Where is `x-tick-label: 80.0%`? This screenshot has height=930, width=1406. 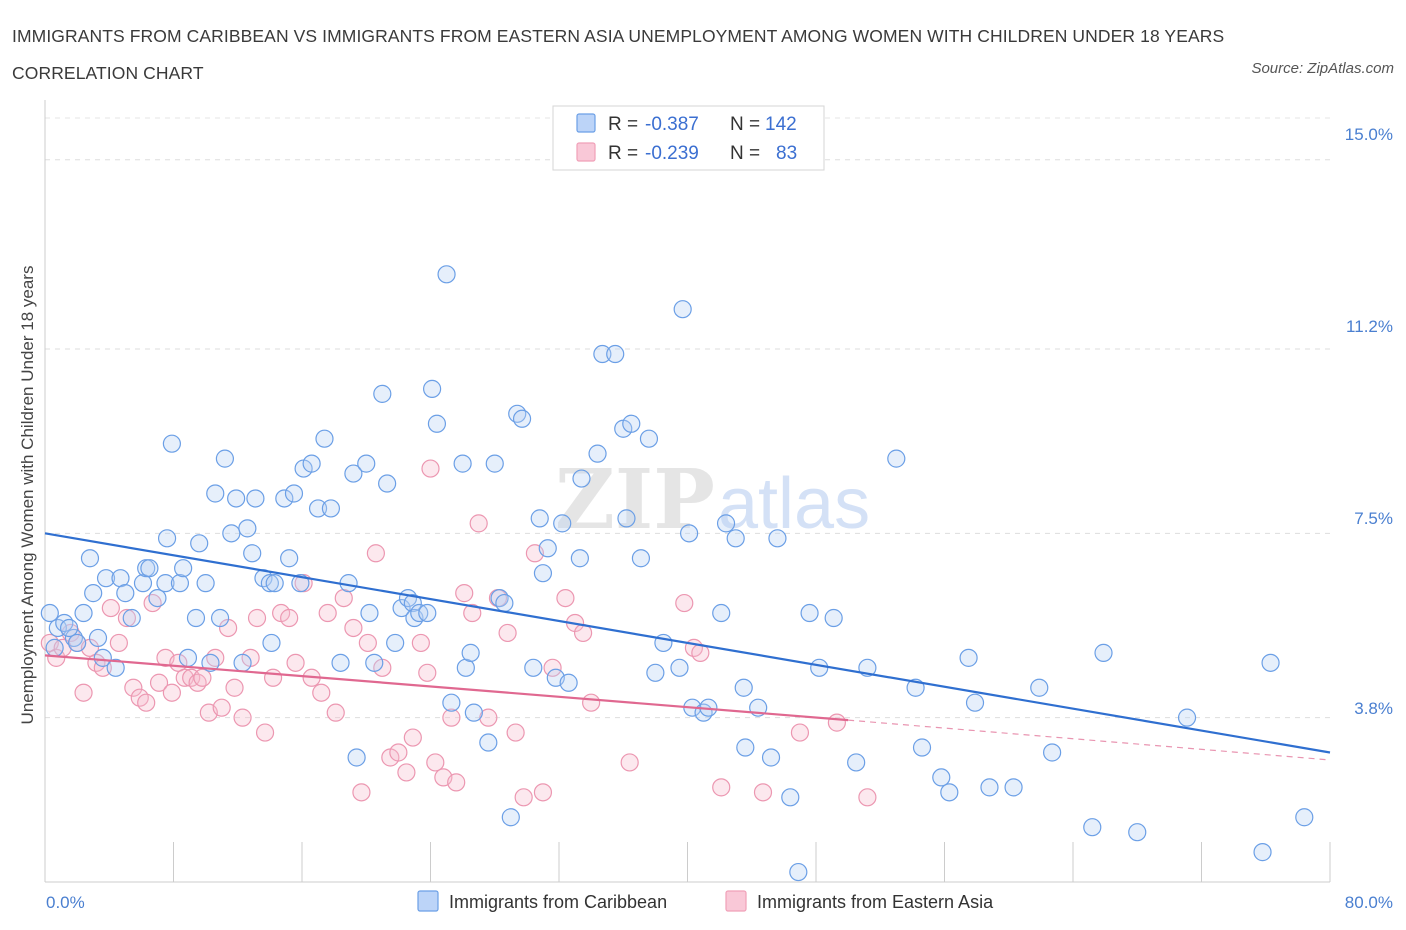
x-tick-label: 80.0% is located at coordinates (1369, 902).